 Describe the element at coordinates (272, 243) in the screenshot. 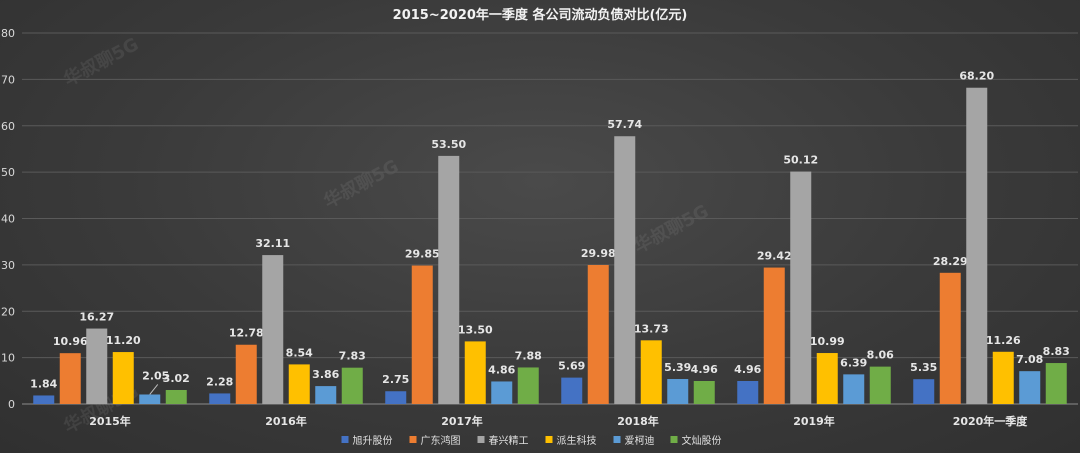

I see `data-label: 32.11` at that location.